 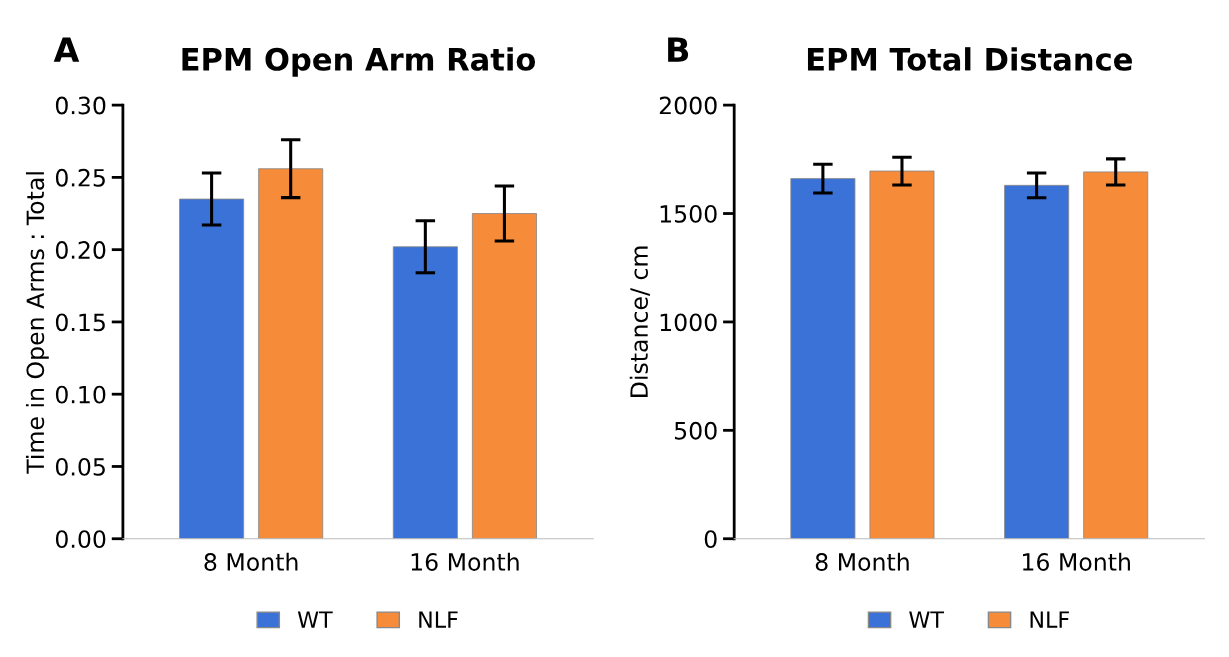 I want to click on y-tick-label: 0.30, so click(x=80, y=105).